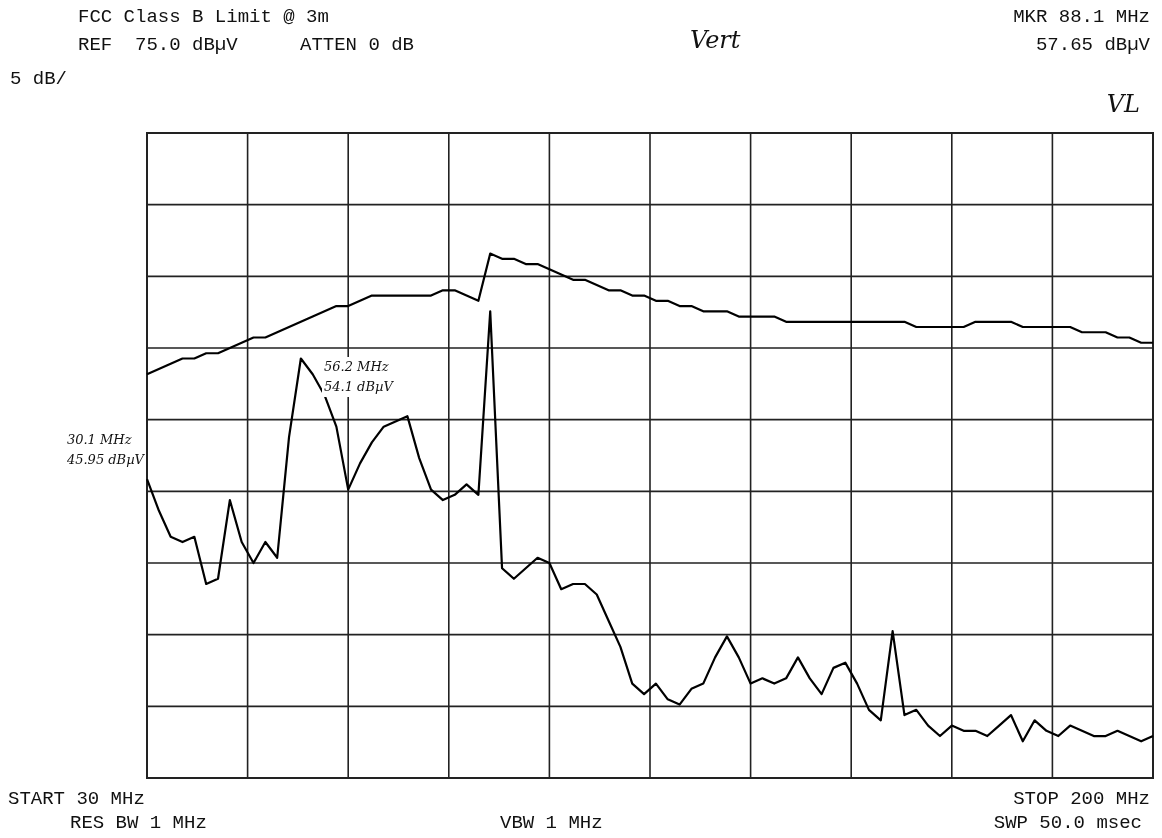  Describe the element at coordinates (551, 823) in the screenshot. I see `text: VBW 1 MHz` at that location.